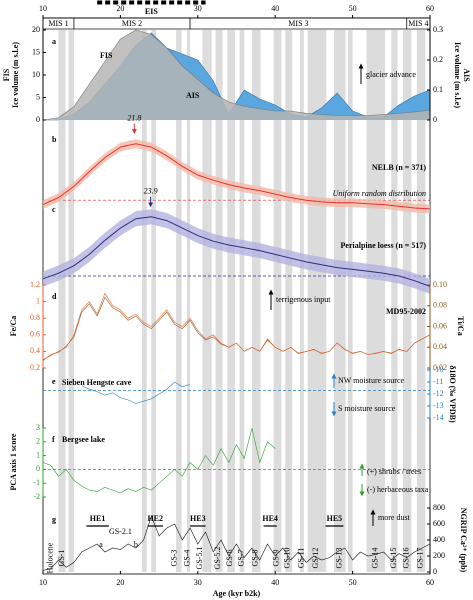  What do you see at coordinates (438, 417) in the screenshot?
I see `y-tick-label: -14` at bounding box center [438, 417].